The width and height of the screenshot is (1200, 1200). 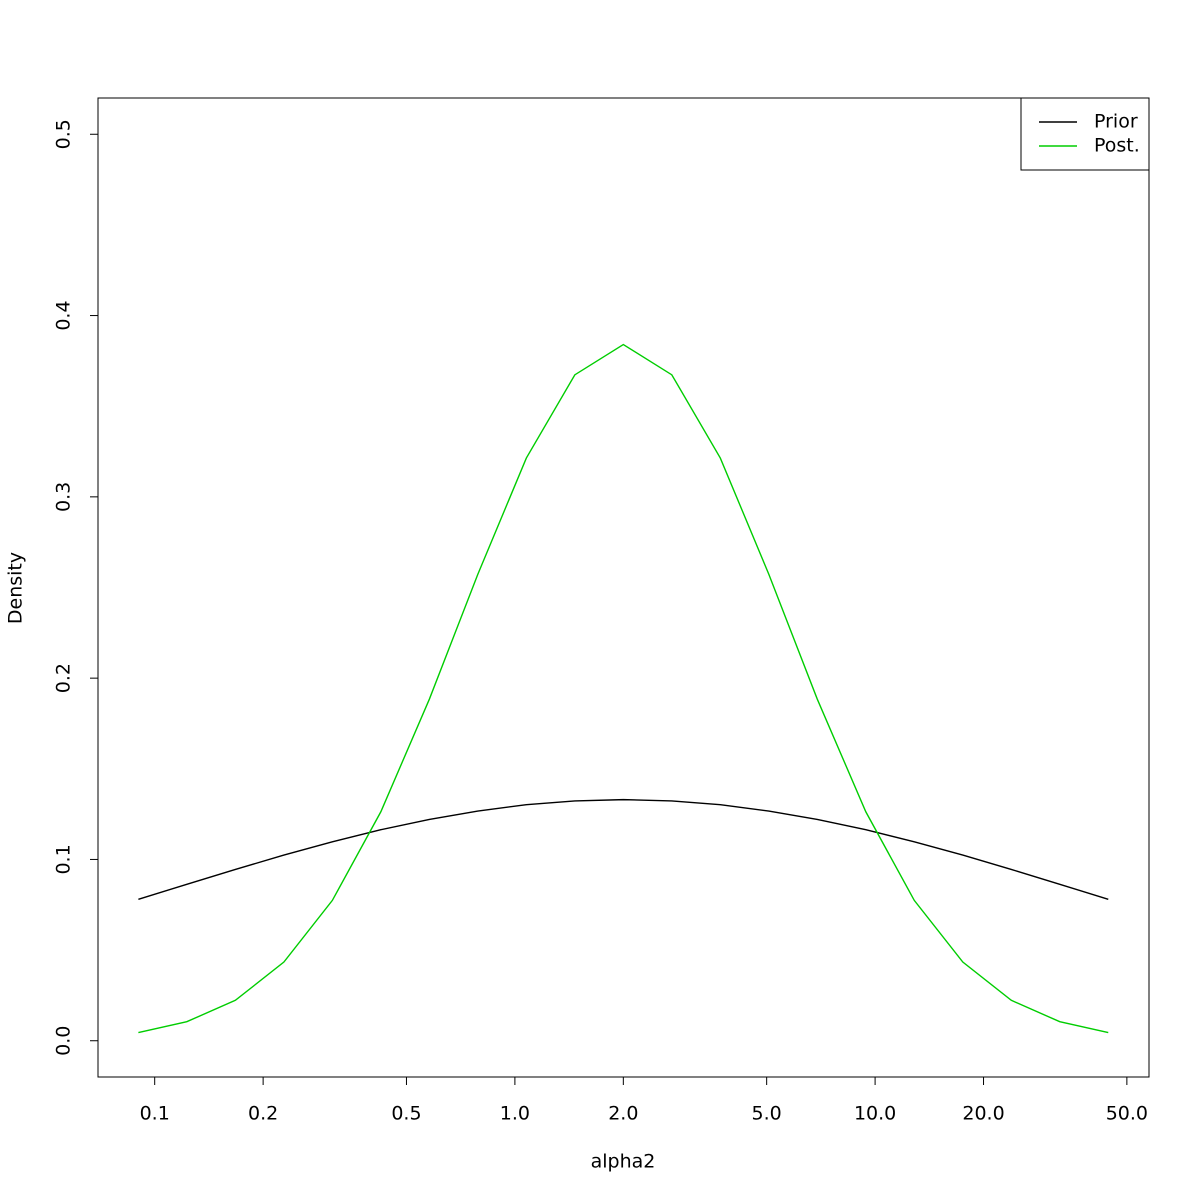 I want to click on y-tick-label: 0.0, so click(x=64, y=1041).